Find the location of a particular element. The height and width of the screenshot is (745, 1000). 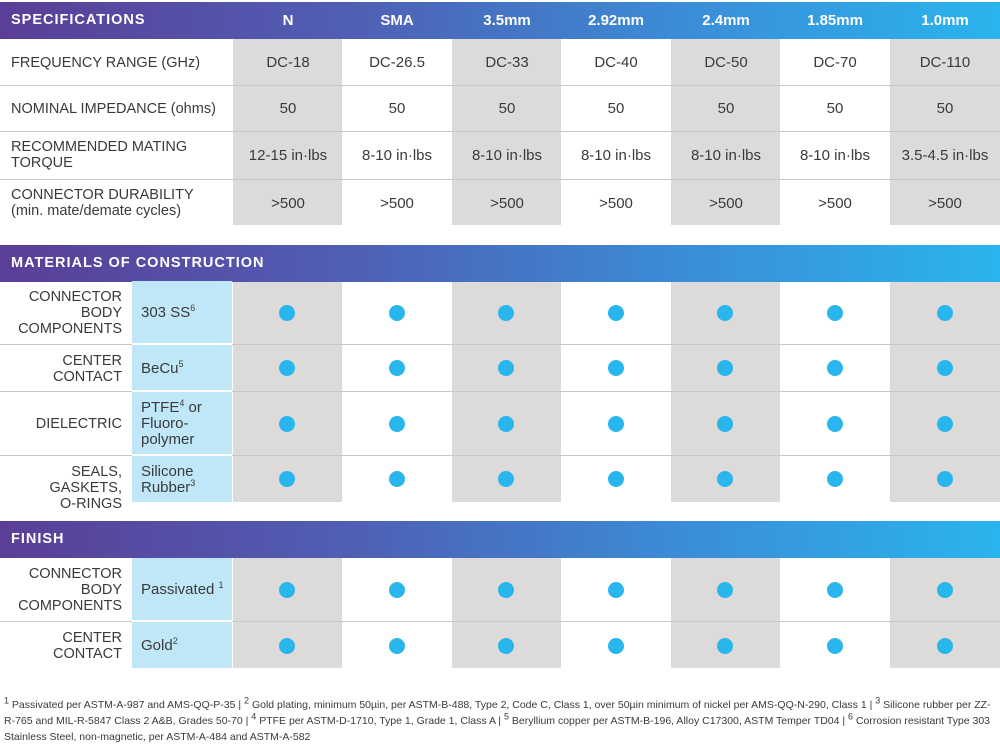

column-header-1.0mm: 1.0mm is located at coordinates (945, 20).